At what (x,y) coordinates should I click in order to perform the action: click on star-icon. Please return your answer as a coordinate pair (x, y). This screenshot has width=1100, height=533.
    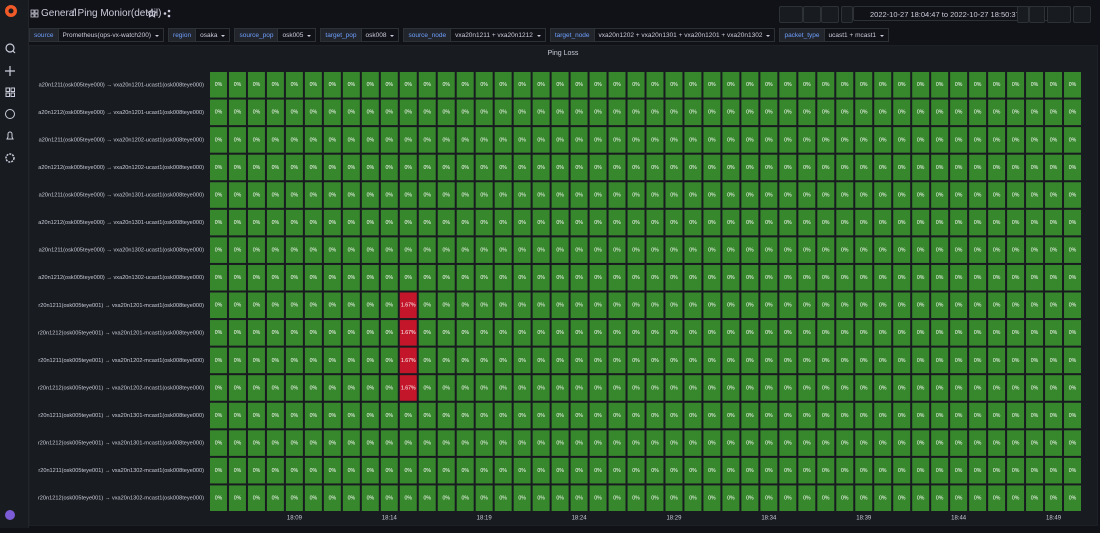
    Looking at the image, I should click on (152, 13).